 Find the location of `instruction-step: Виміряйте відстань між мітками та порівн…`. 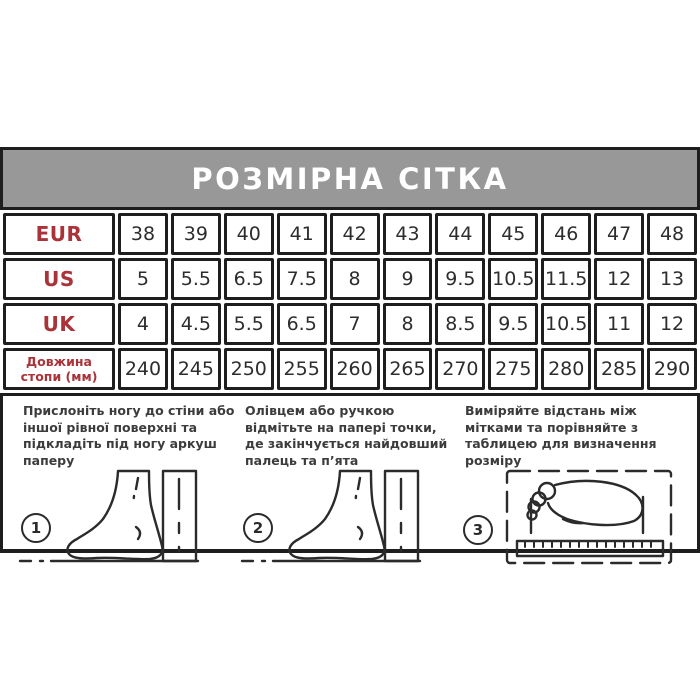

instruction-step: Виміряйте відстань між мітками та порівн… is located at coordinates (573, 484).